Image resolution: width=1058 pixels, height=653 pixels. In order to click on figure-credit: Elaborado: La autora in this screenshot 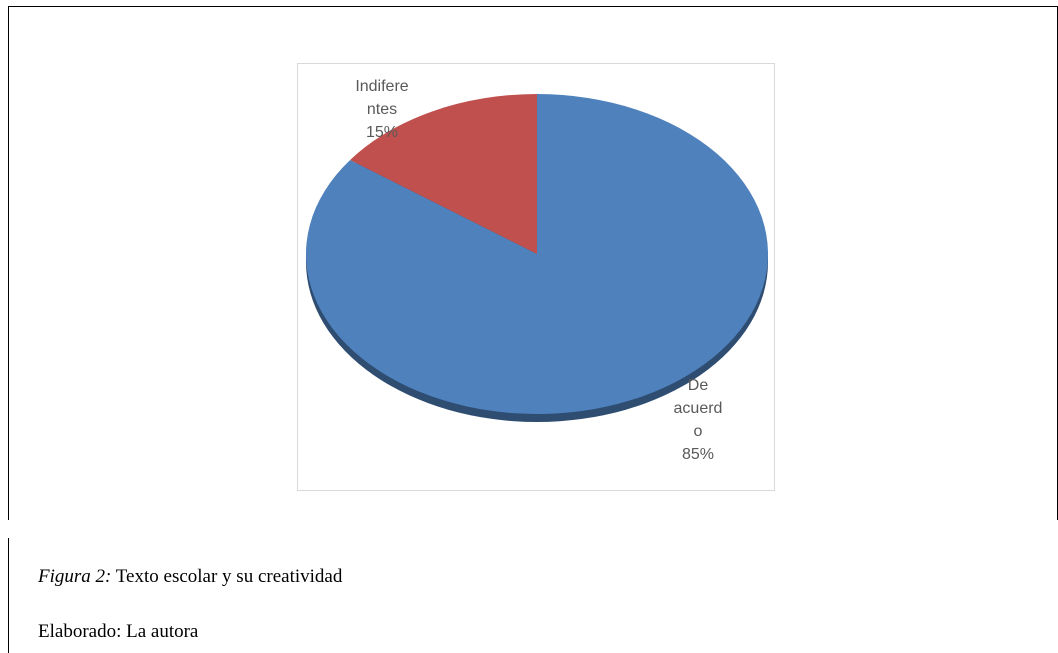, I will do `click(118, 631)`.